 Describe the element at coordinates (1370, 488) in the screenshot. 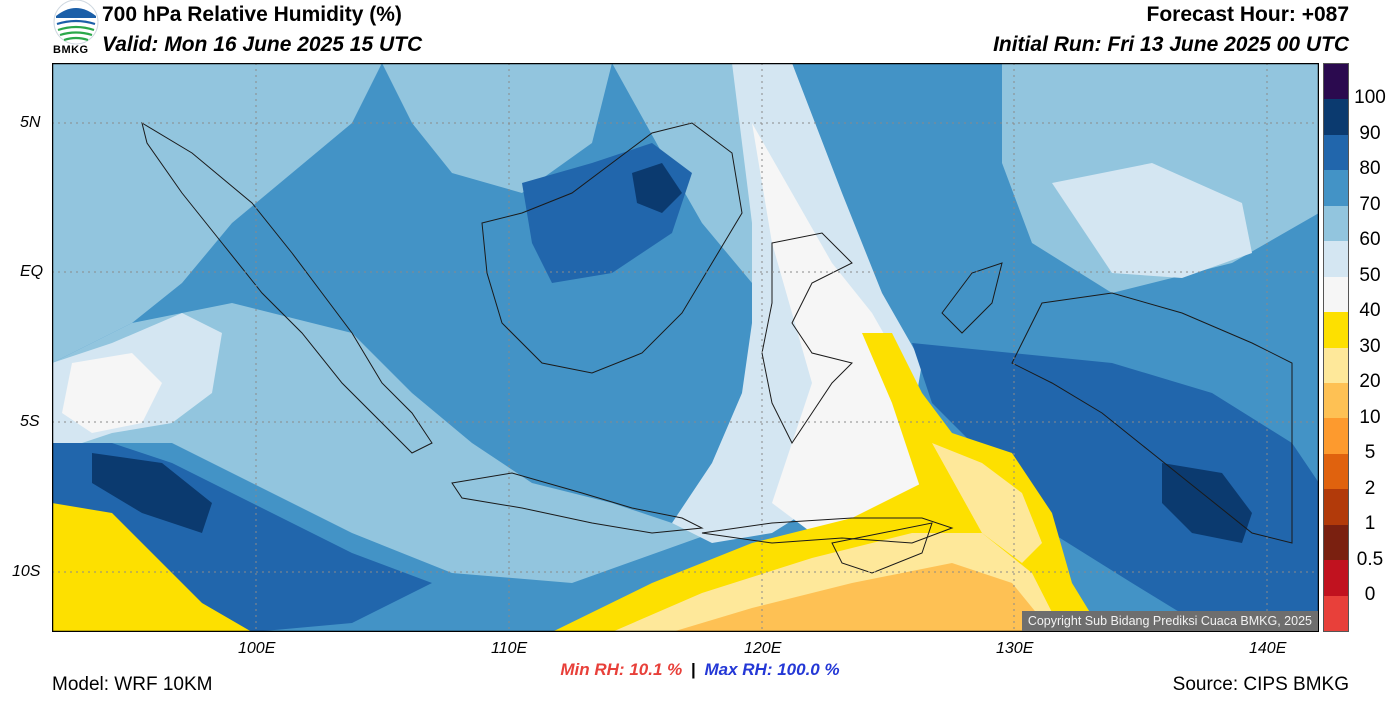

I see `colorbar-label: 2` at that location.